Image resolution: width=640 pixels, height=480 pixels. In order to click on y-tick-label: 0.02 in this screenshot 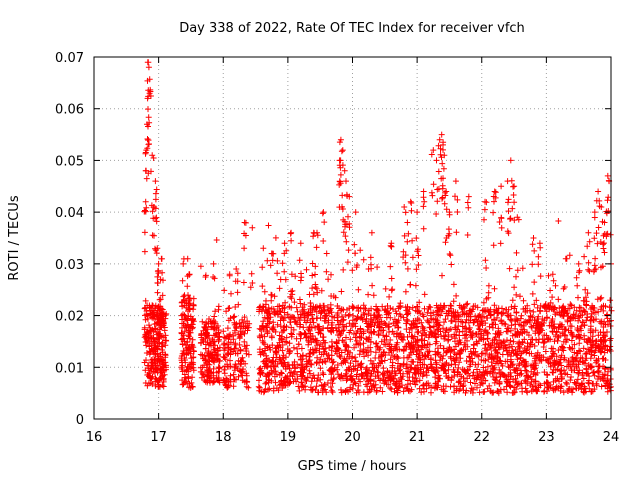, I will do `click(69, 317)`.